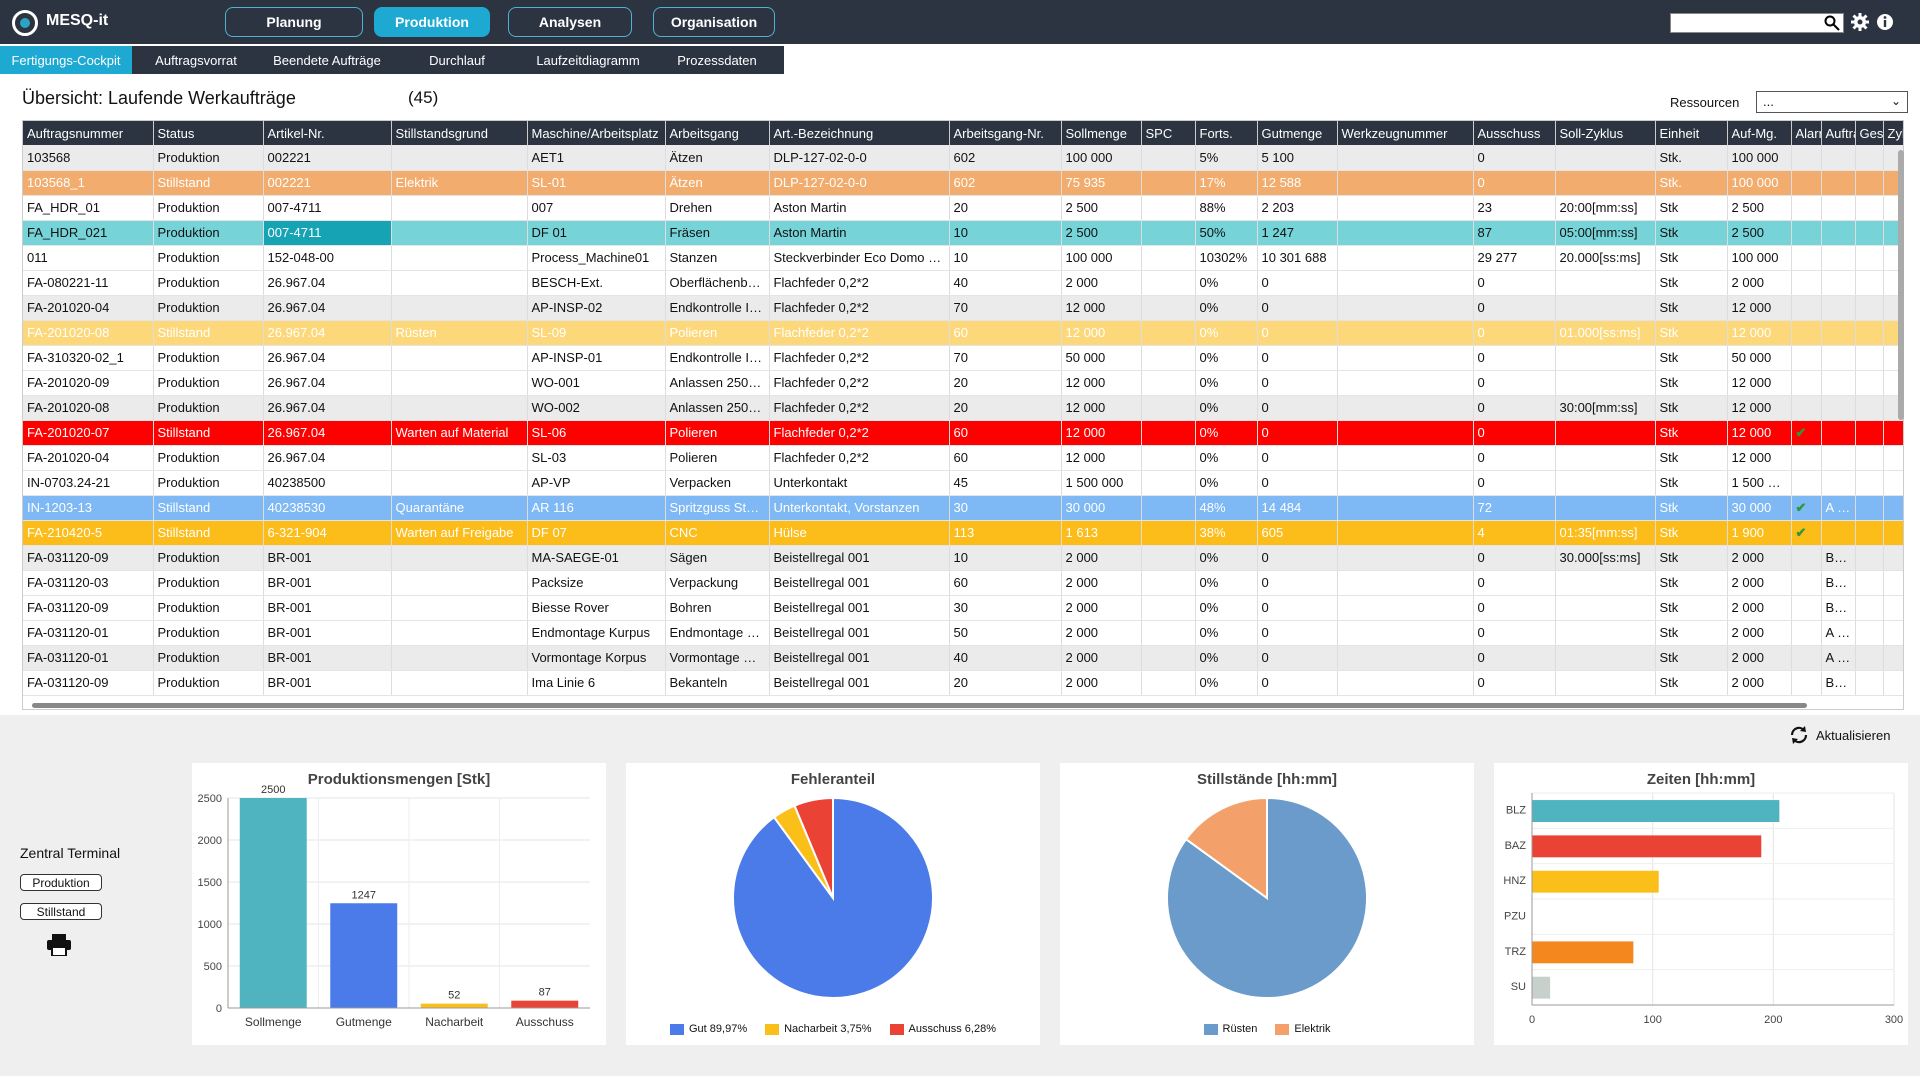 This screenshot has width=1920, height=1076. I want to click on tab-prozessdaten: Prozessdaten, so click(717, 60).